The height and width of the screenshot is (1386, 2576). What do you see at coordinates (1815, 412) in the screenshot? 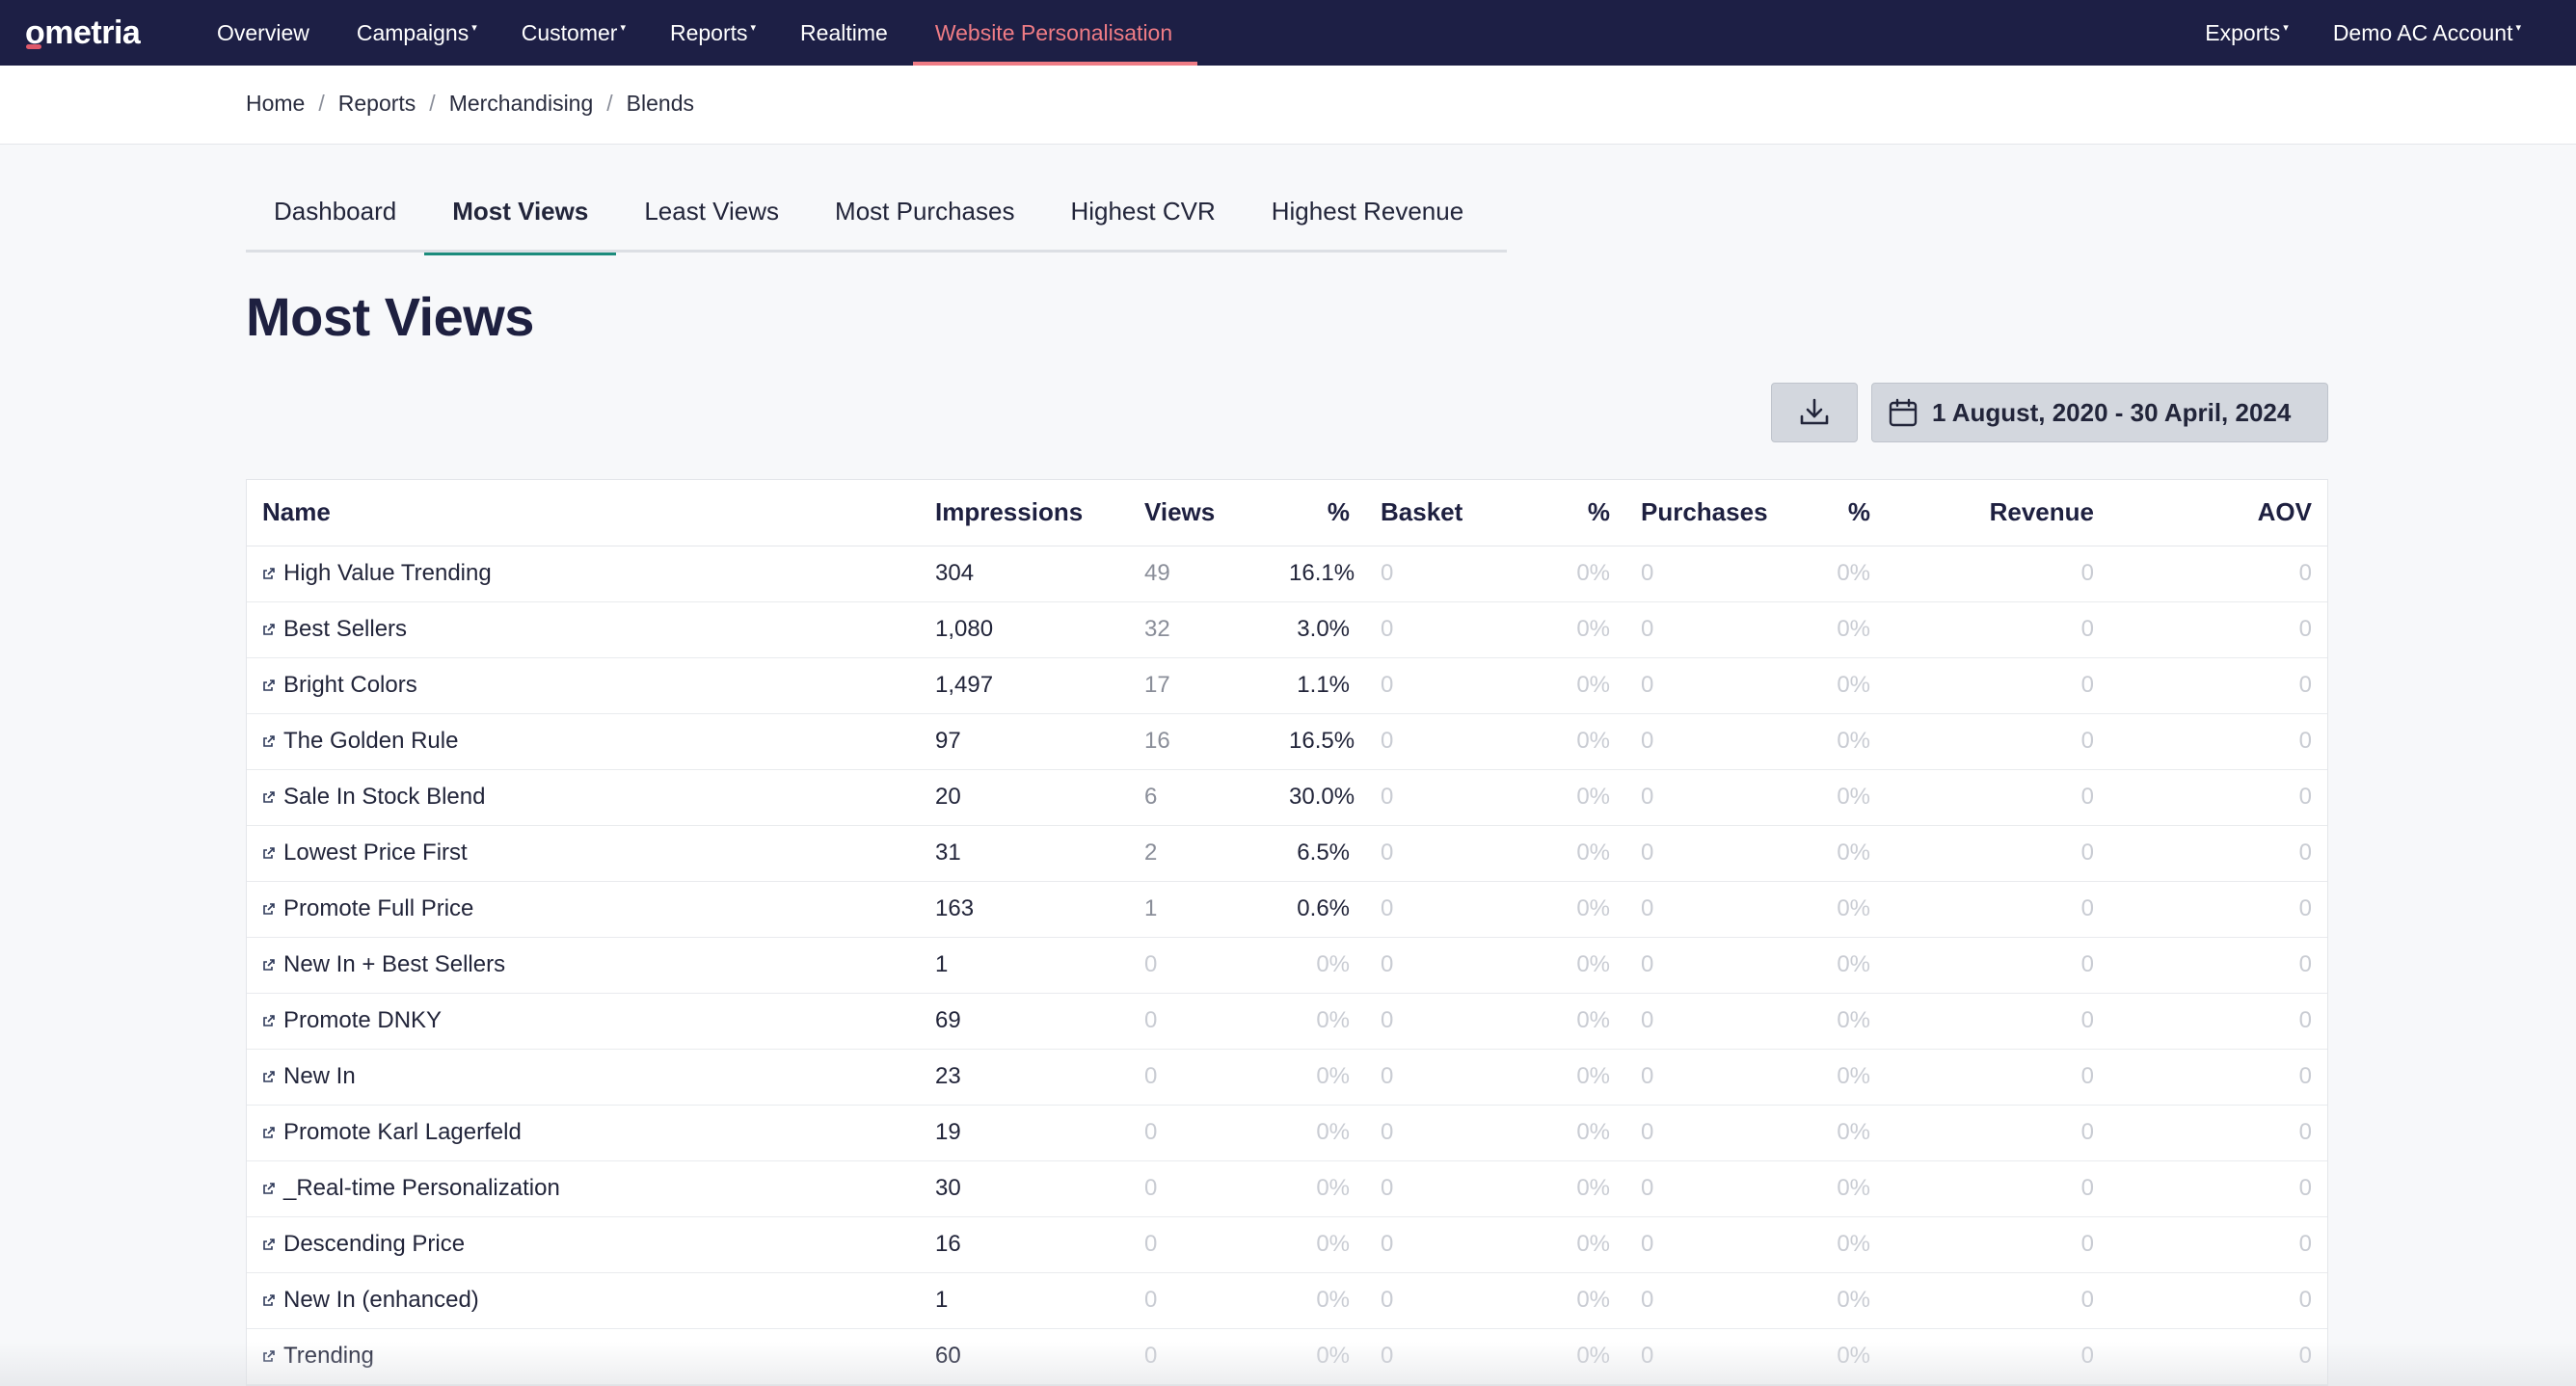
I see `download-button` at bounding box center [1815, 412].